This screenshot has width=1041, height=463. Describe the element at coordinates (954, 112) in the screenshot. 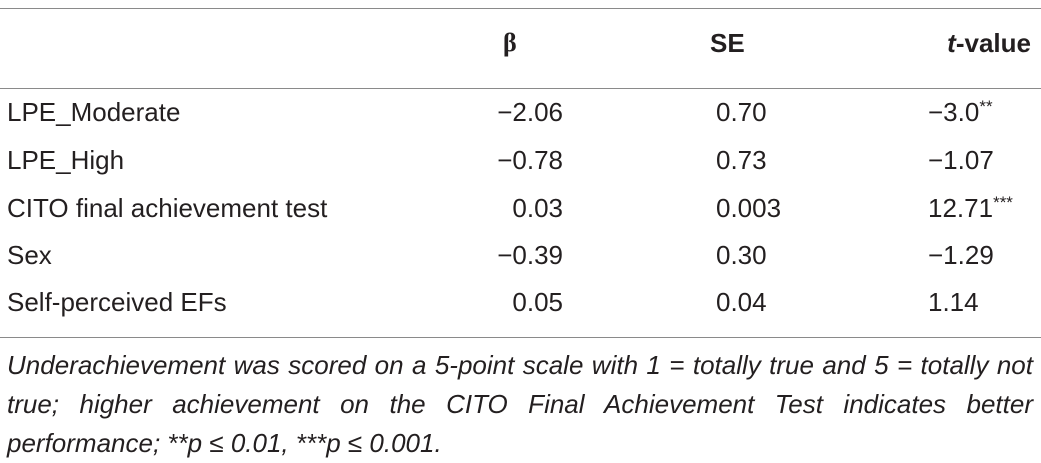

I see `row-t-number: −3.0` at that location.